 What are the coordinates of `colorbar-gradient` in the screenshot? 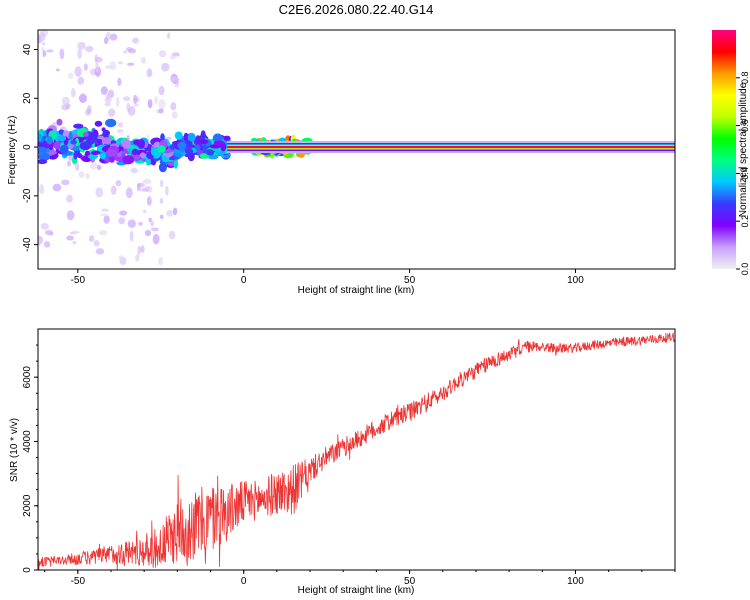 It's located at (724, 149).